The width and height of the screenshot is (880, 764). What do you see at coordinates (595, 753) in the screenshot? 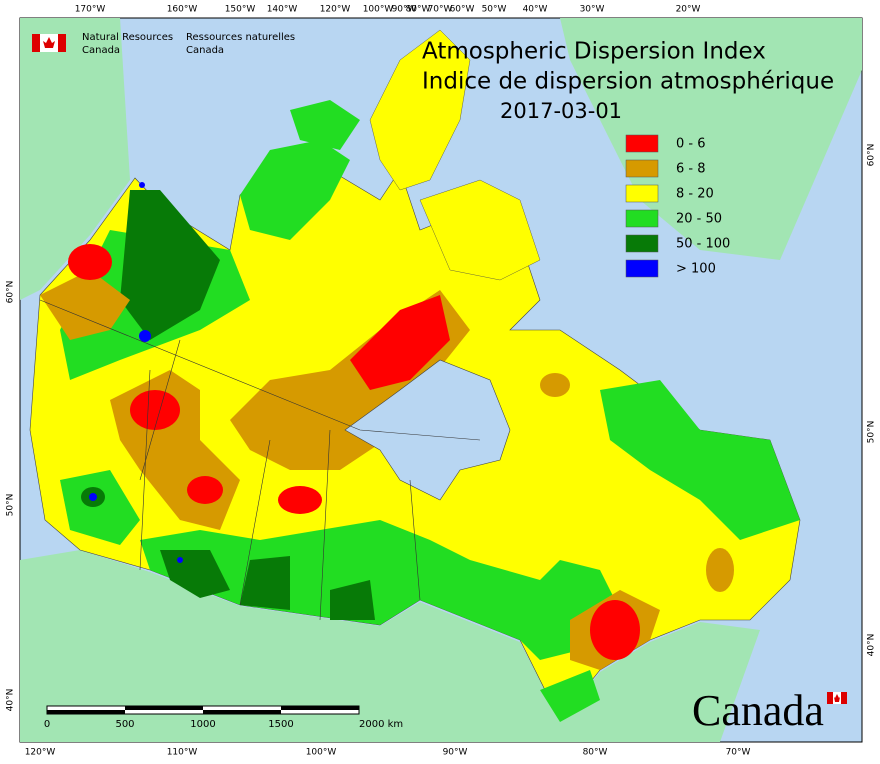
I see `graticule-bottom: 80°W` at bounding box center [595, 753].